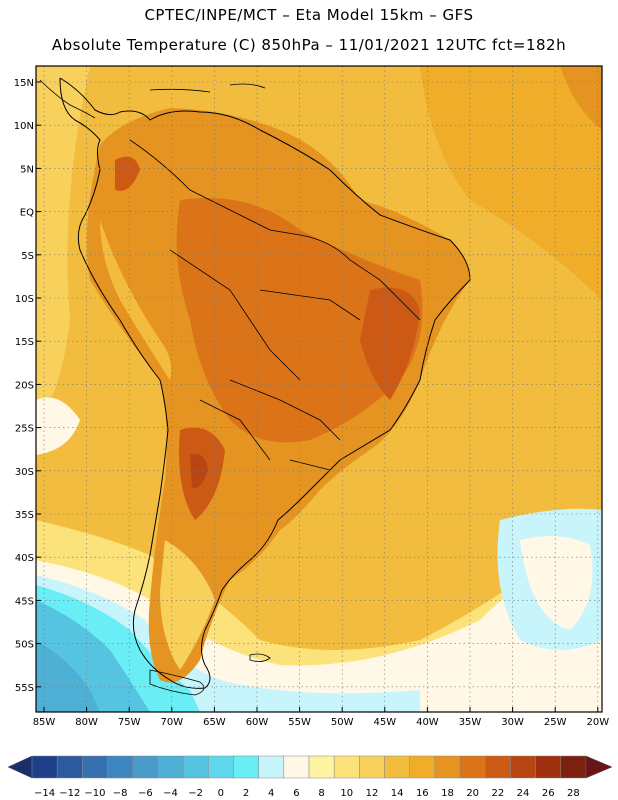  I want to click on lat-label: 10N, so click(24, 126).